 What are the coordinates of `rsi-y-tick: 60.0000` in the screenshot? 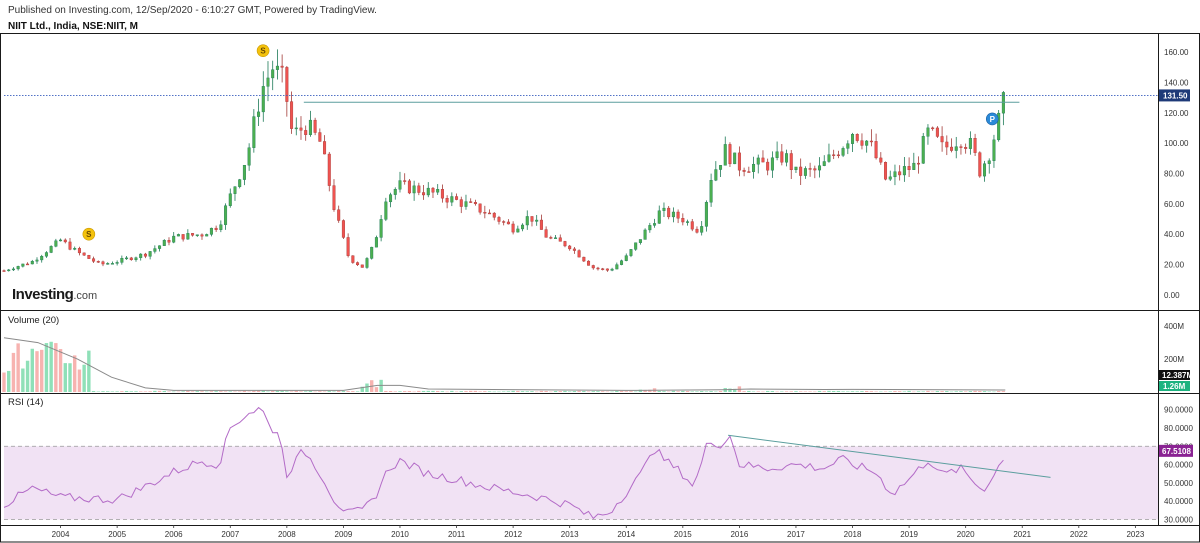 It's located at (1178, 465).